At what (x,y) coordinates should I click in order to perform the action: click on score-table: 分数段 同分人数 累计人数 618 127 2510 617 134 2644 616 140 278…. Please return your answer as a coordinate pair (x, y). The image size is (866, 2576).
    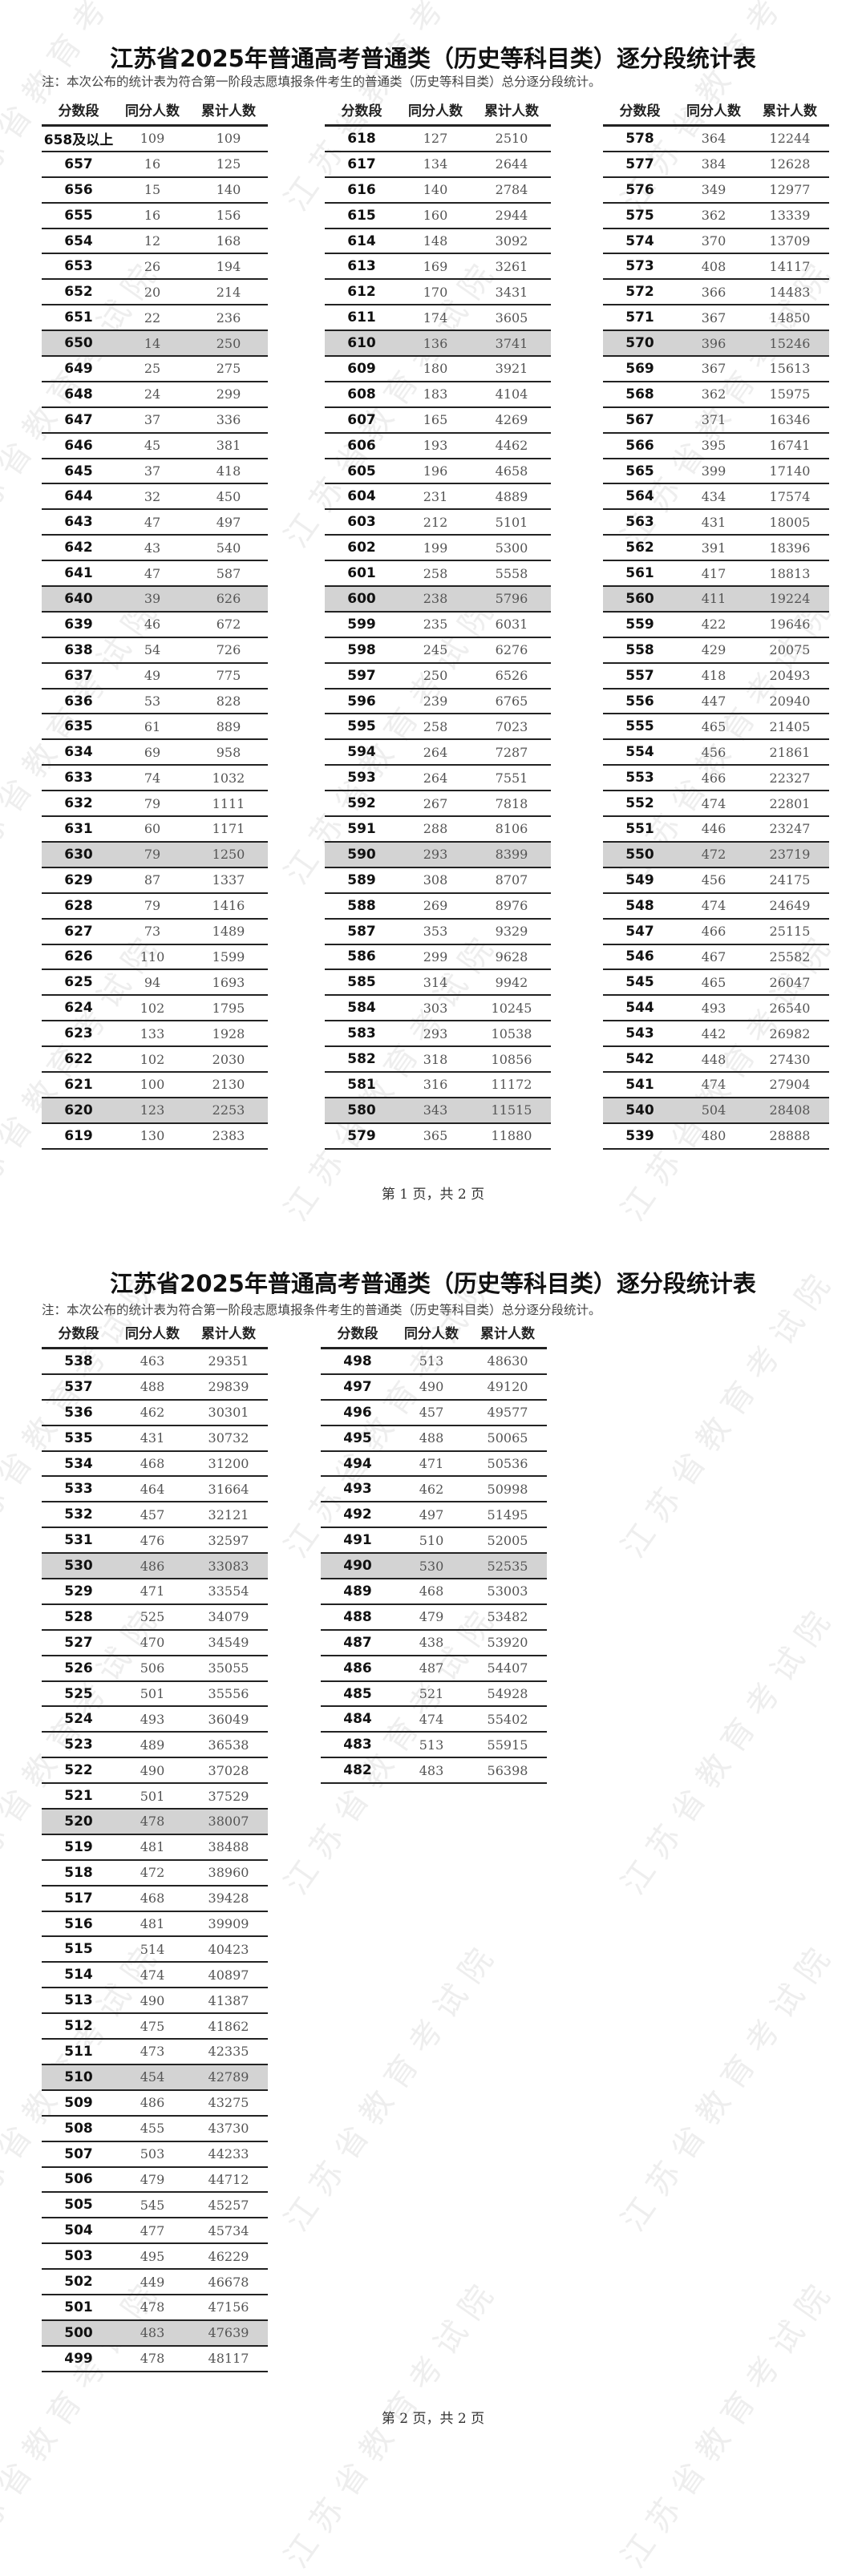
    Looking at the image, I should click on (438, 622).